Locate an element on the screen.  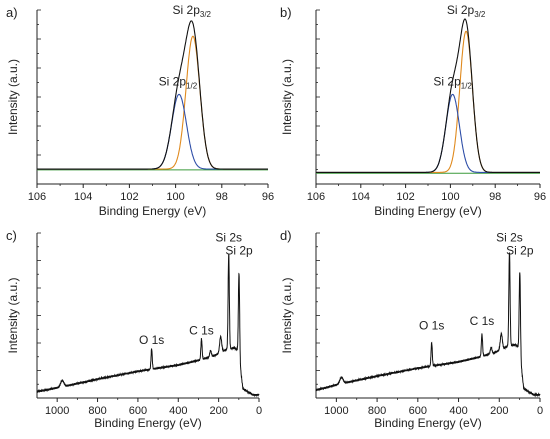
panel-label: a) is located at coordinates (12, 12).